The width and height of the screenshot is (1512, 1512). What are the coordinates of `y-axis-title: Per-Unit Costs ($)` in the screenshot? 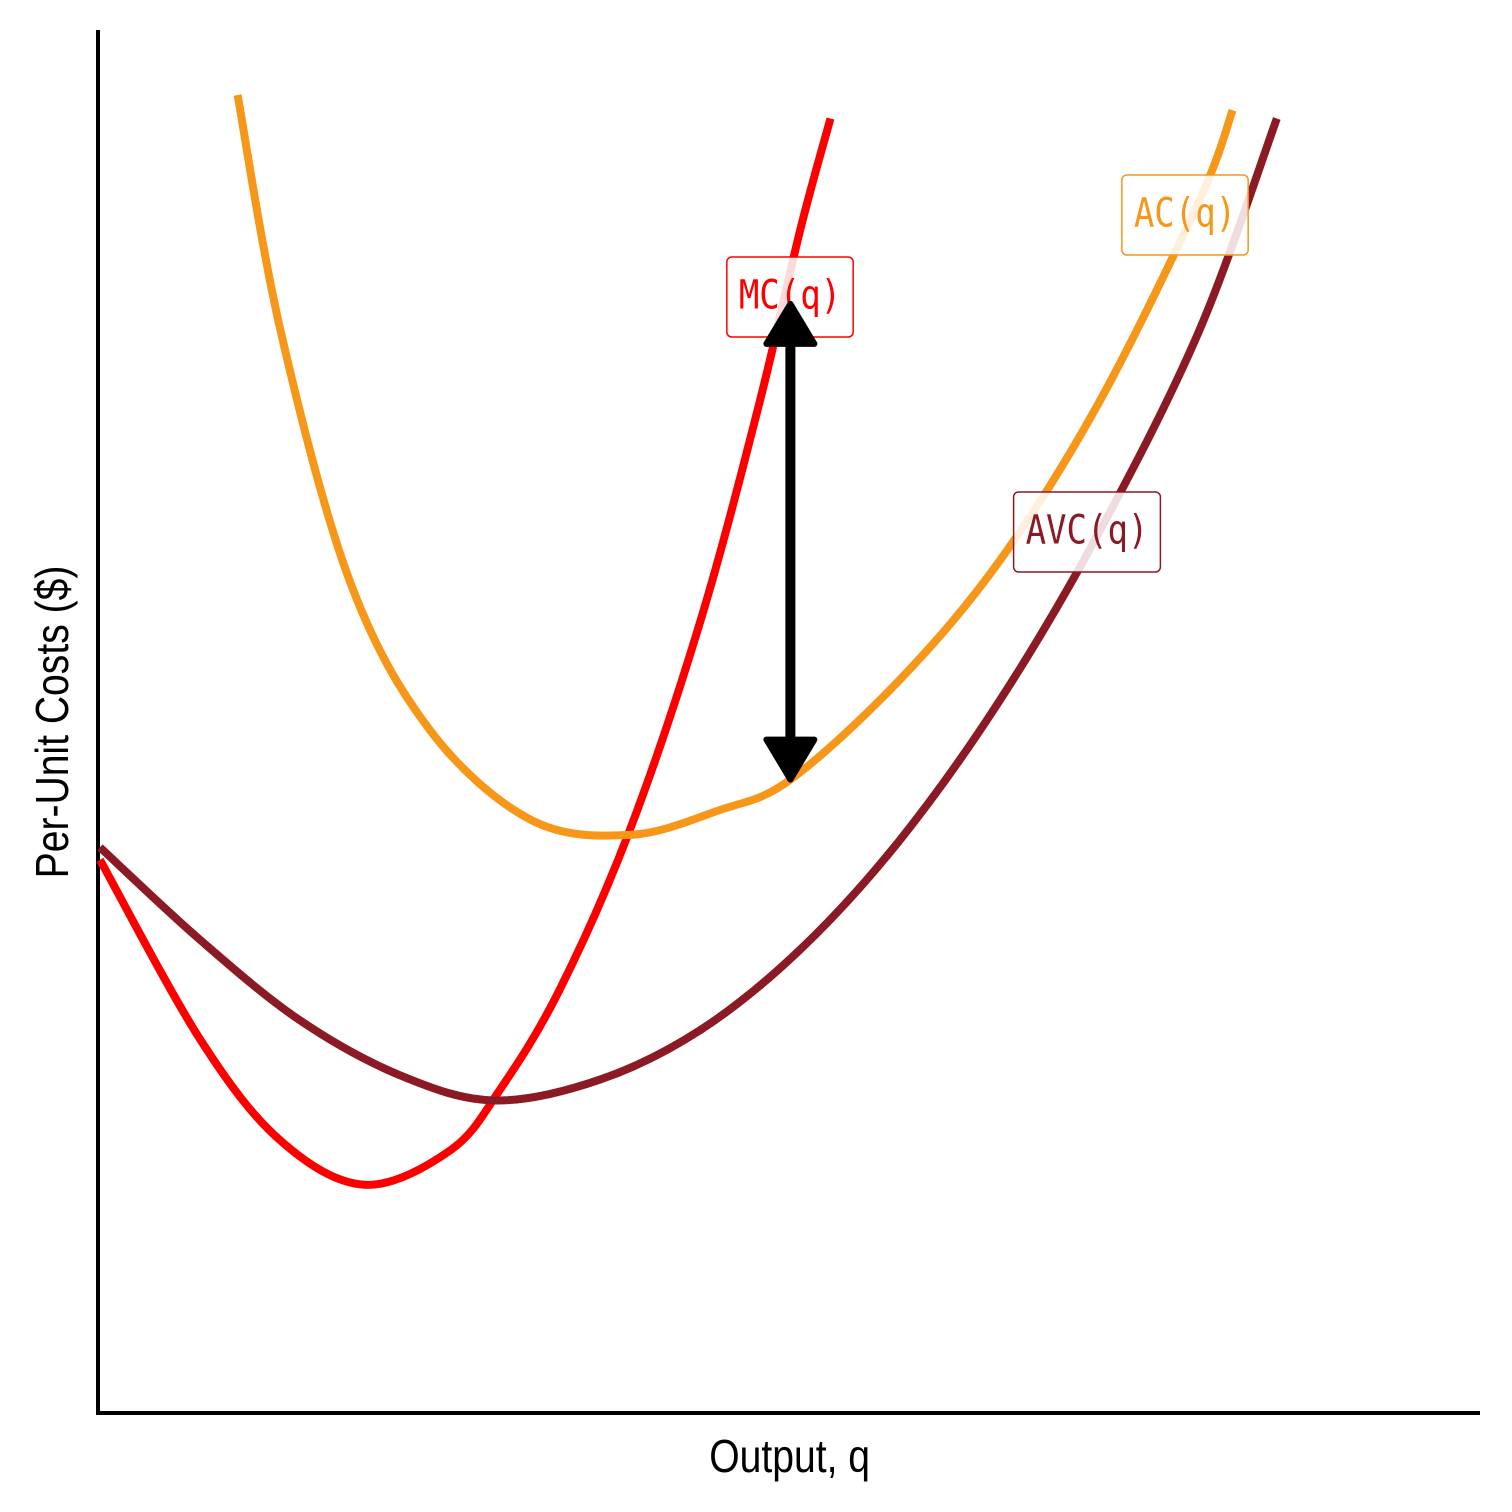 It's located at (53, 722).